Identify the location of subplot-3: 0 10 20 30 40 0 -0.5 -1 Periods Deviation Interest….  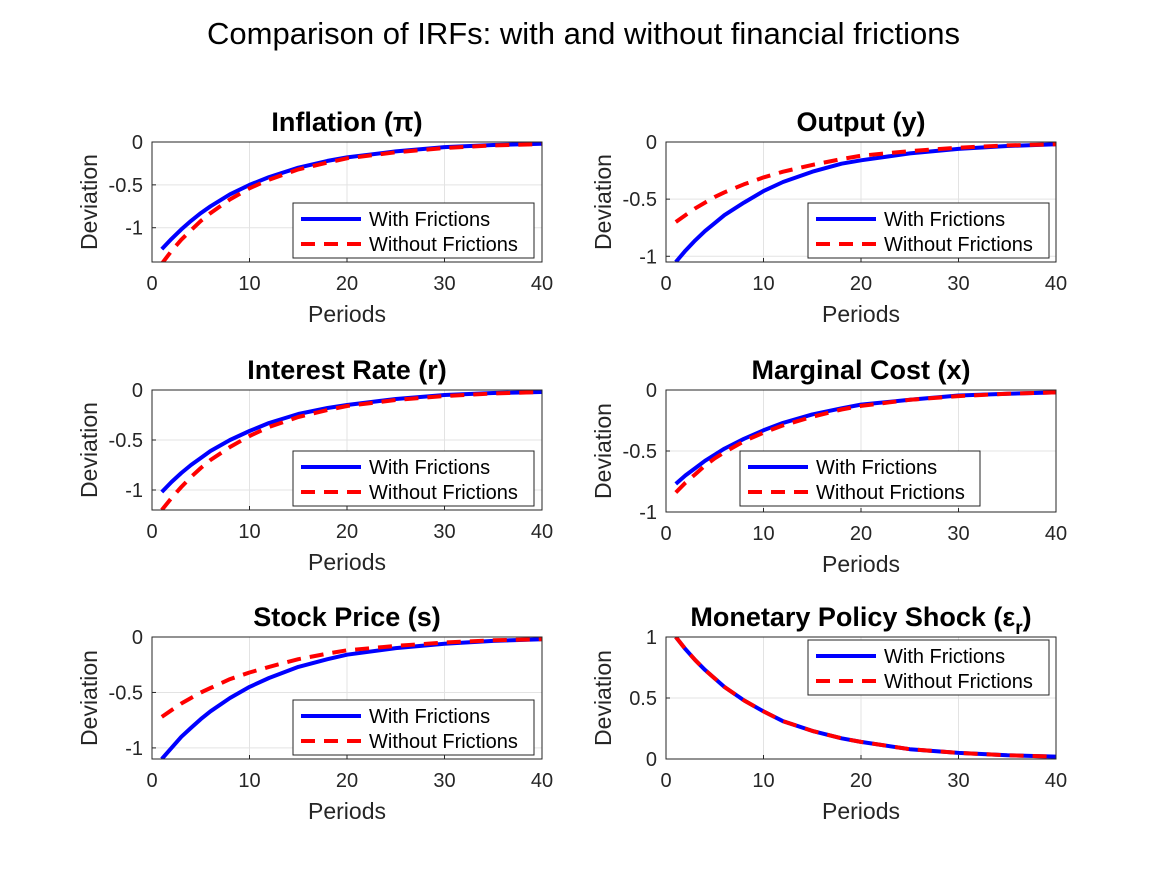
(314, 465).